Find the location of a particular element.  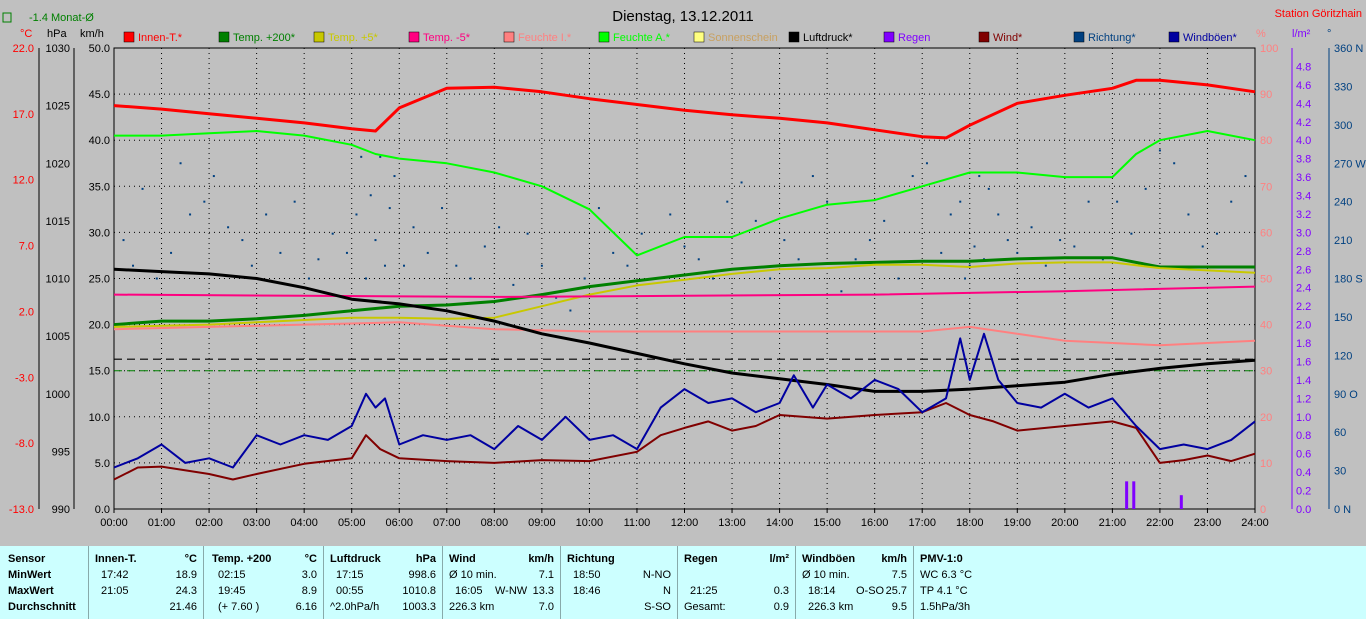

monthly-icon is located at coordinates (7, 17).